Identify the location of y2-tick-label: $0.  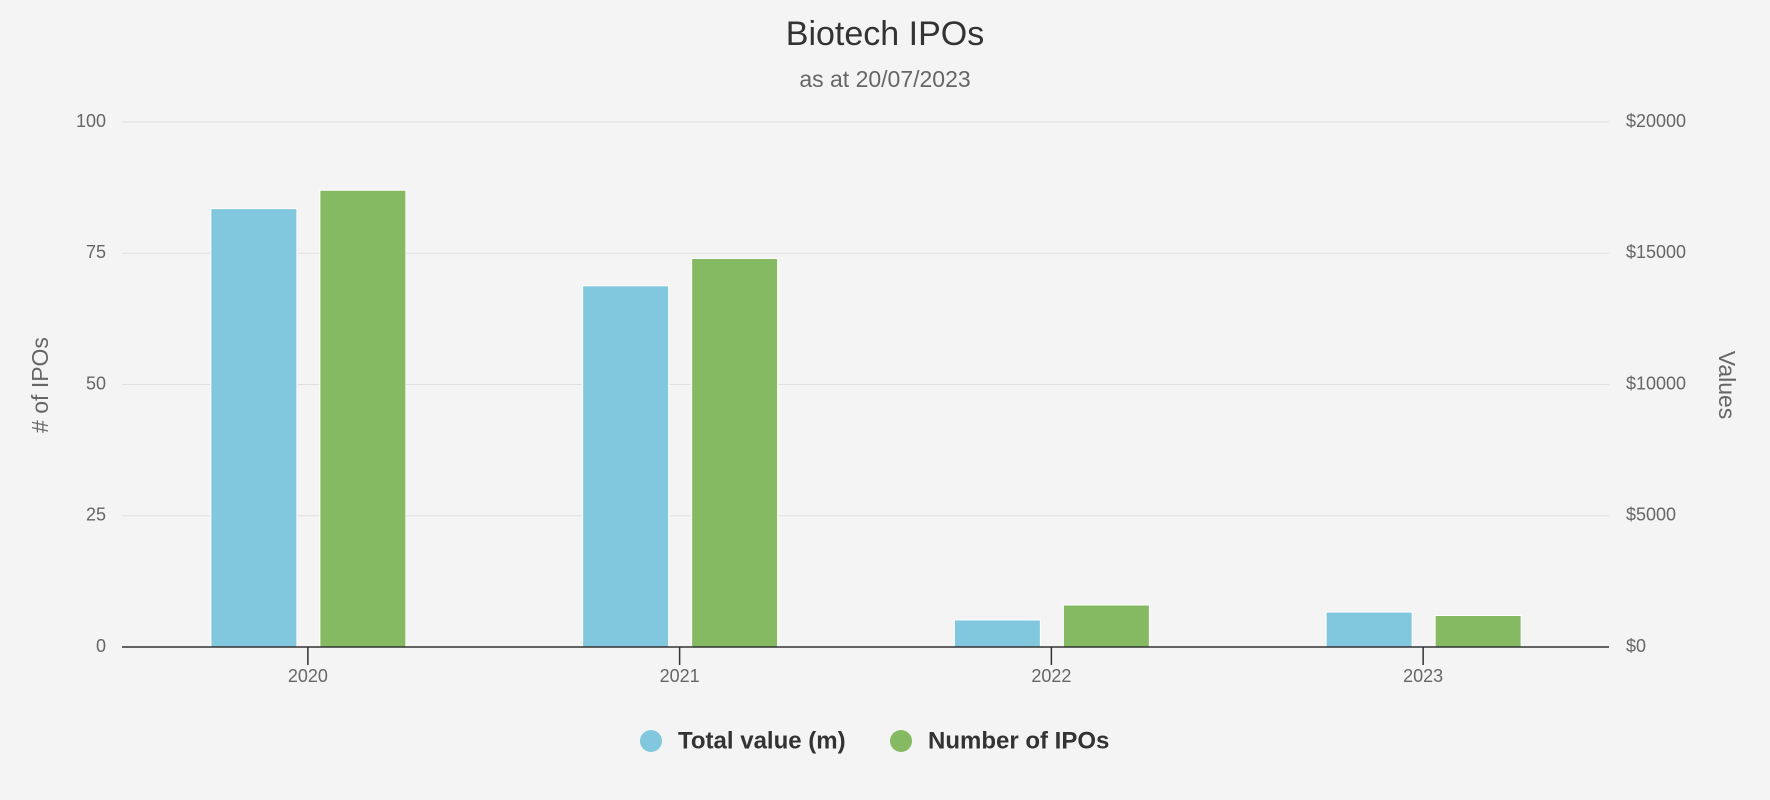
(1636, 646).